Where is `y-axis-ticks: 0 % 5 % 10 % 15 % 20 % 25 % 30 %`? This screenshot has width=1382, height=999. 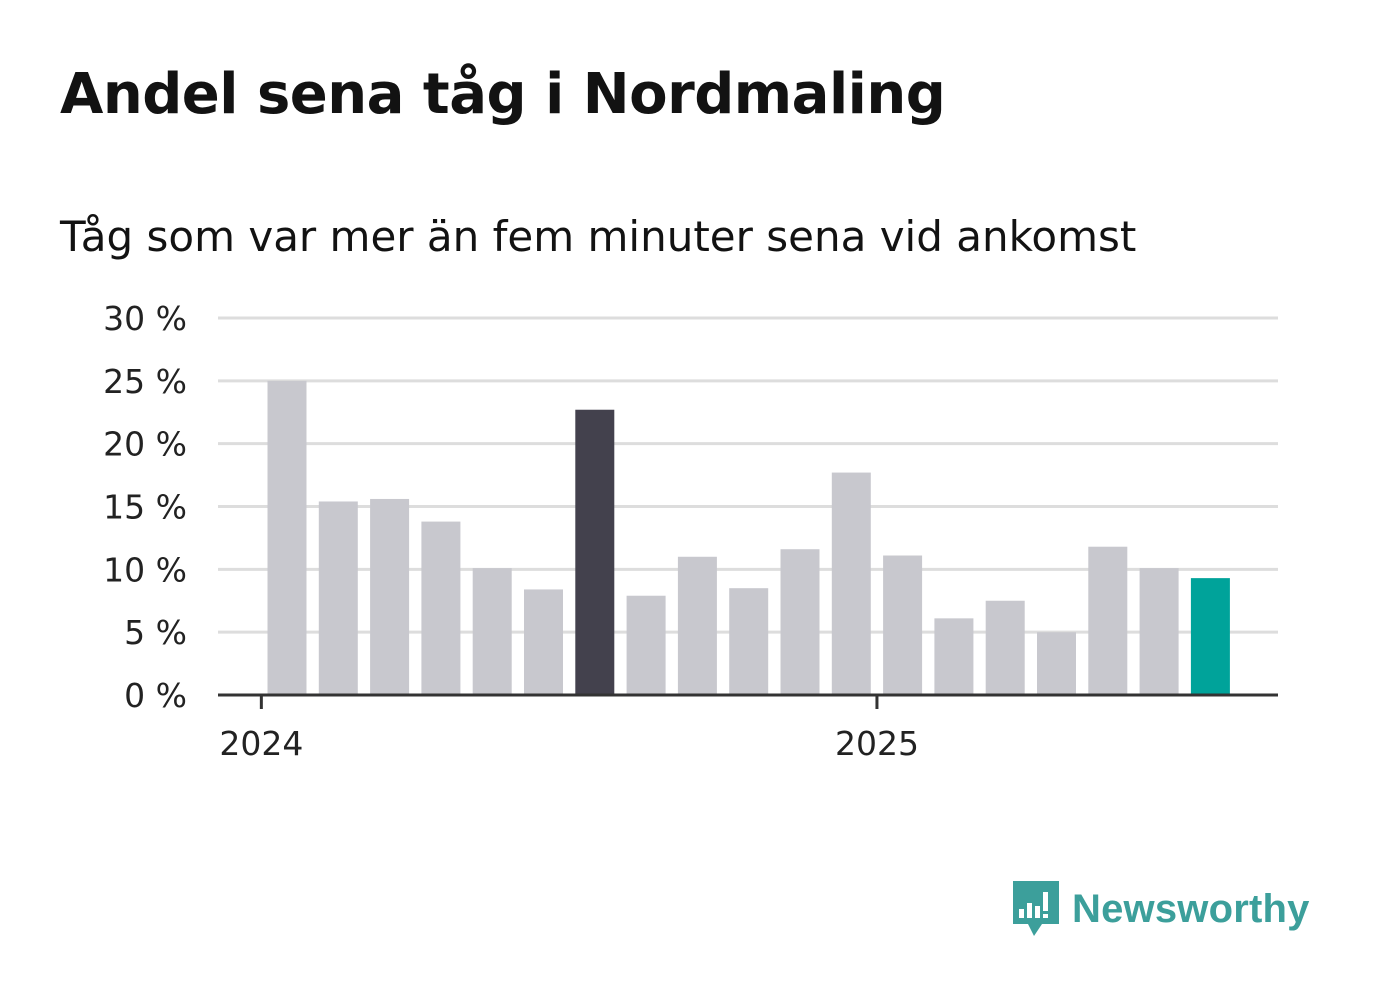
y-axis-ticks: 0 % 5 % 10 % 15 % 20 % 25 % 30 % is located at coordinates (145, 507).